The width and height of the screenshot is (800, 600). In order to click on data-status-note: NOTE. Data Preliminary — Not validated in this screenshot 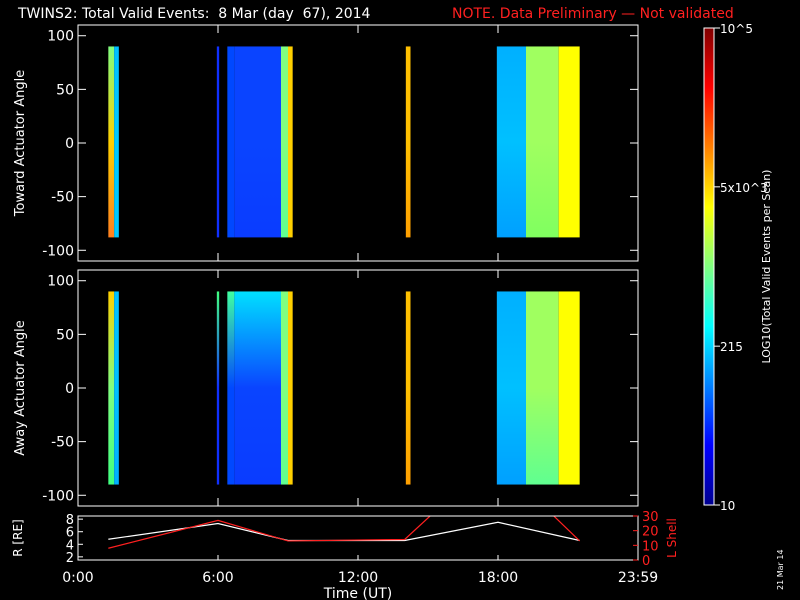, I will do `click(593, 14)`.